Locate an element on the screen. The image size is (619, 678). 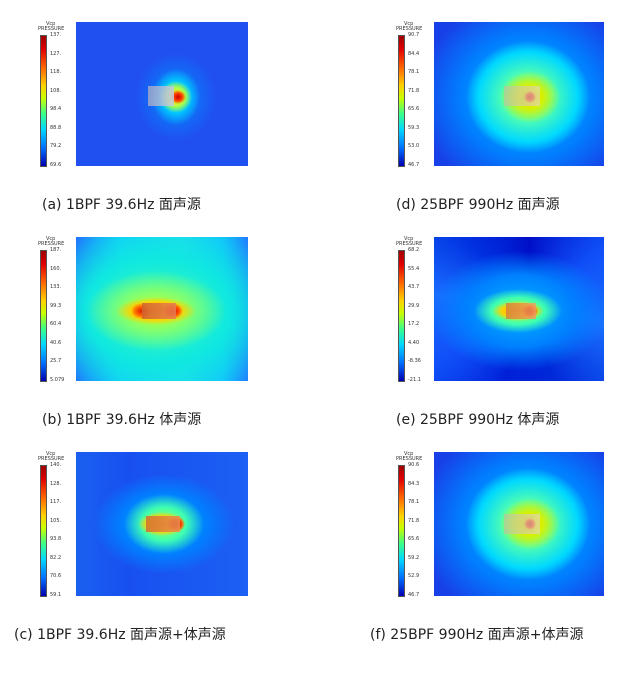
tick-label: 60.4 is located at coordinates (56, 324).